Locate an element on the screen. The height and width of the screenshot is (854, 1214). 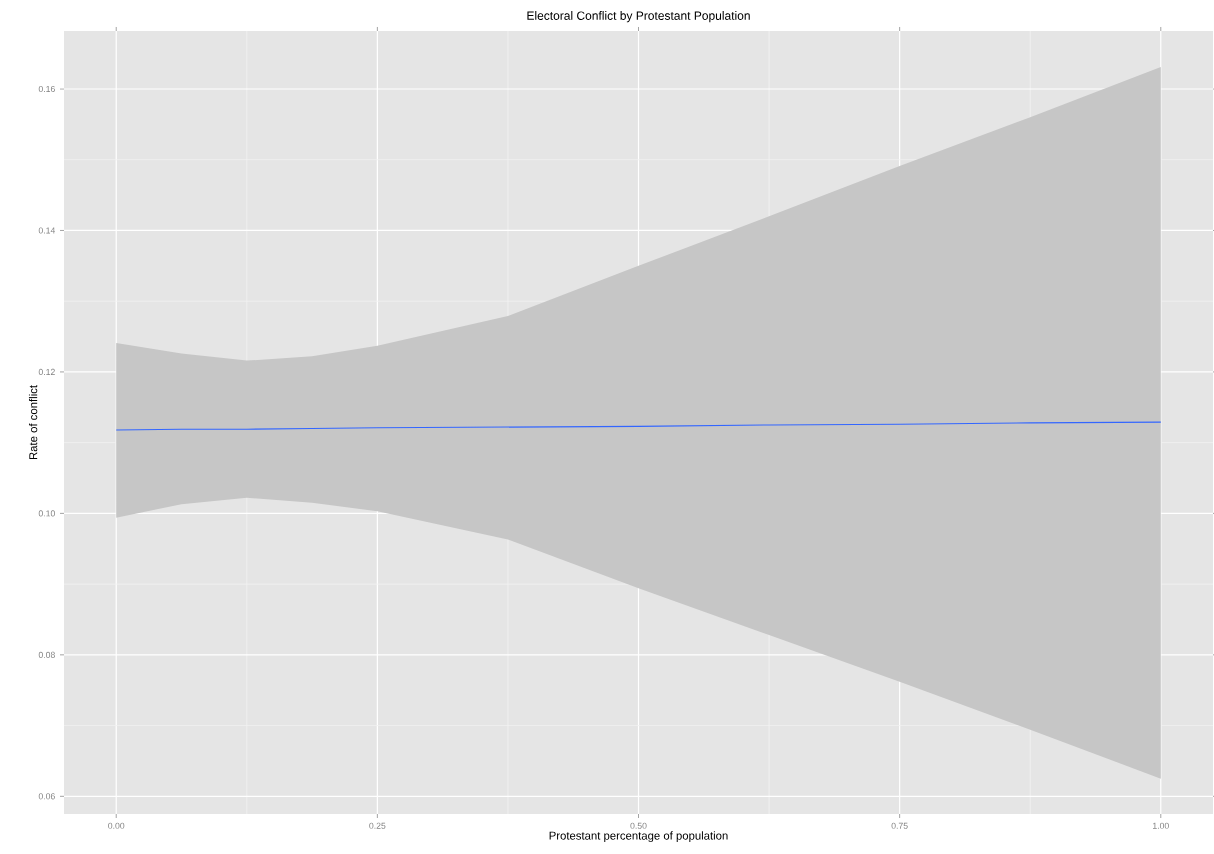
chart-title: Electoral Conflict by Protestant Population is located at coordinates (638, 17).